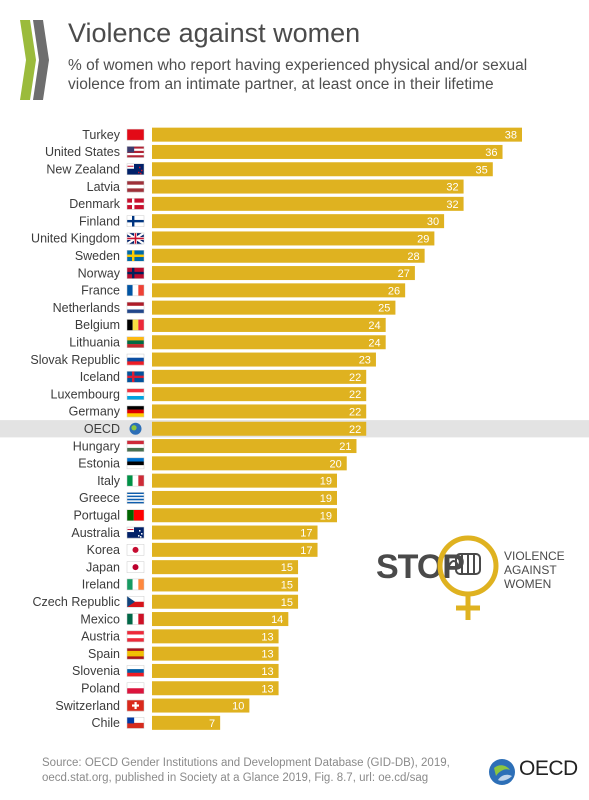  What do you see at coordinates (135, 377) in the screenshot?
I see `flag-icon-iceland` at bounding box center [135, 377].